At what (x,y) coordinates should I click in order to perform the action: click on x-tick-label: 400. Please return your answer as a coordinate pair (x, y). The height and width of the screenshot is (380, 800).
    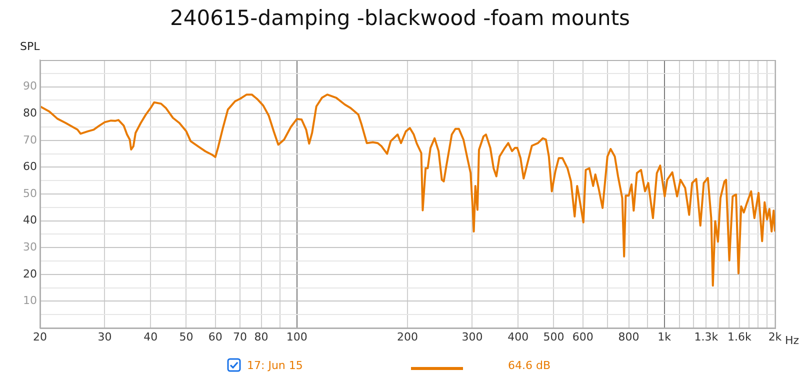
    Looking at the image, I should click on (518, 337).